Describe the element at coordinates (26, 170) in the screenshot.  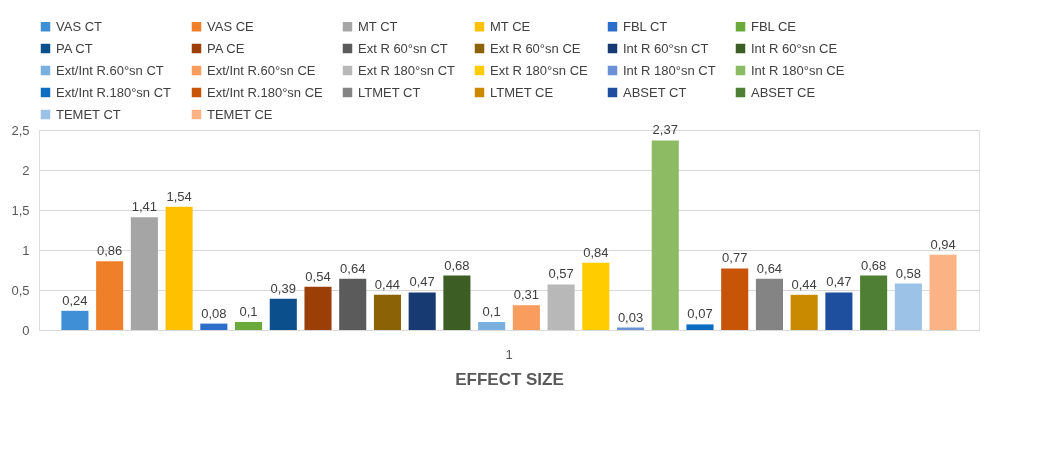
I see `y-tick-label: 2` at that location.